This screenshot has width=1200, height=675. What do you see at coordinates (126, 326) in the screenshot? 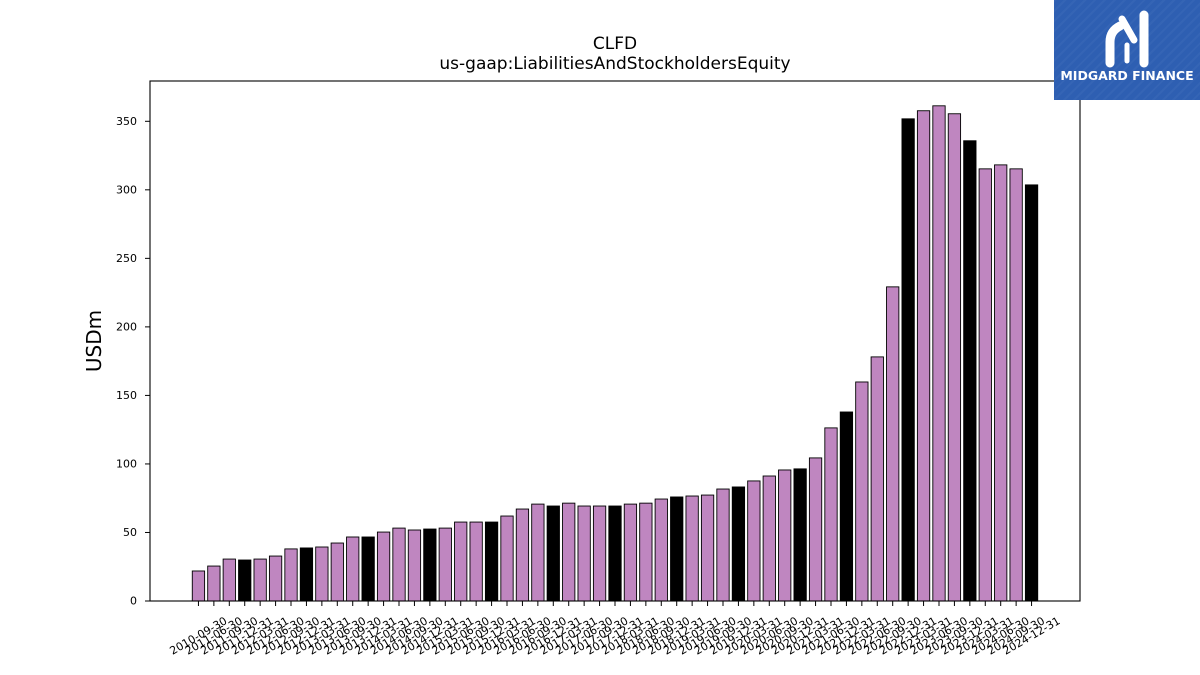
I see `y-tick-label: 200` at bounding box center [126, 326].